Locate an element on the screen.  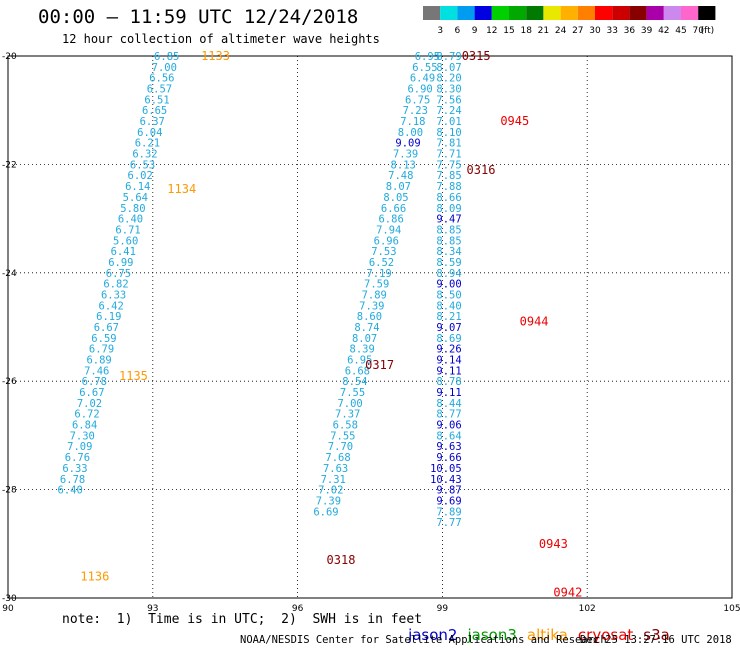
wave-height-value: 7.19 is located at coordinates (378, 274).